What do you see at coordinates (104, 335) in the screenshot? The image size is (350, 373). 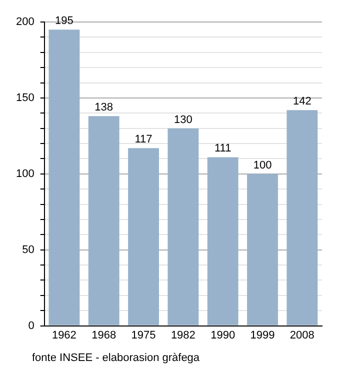 I see `x-tick-label: 1968` at bounding box center [104, 335].